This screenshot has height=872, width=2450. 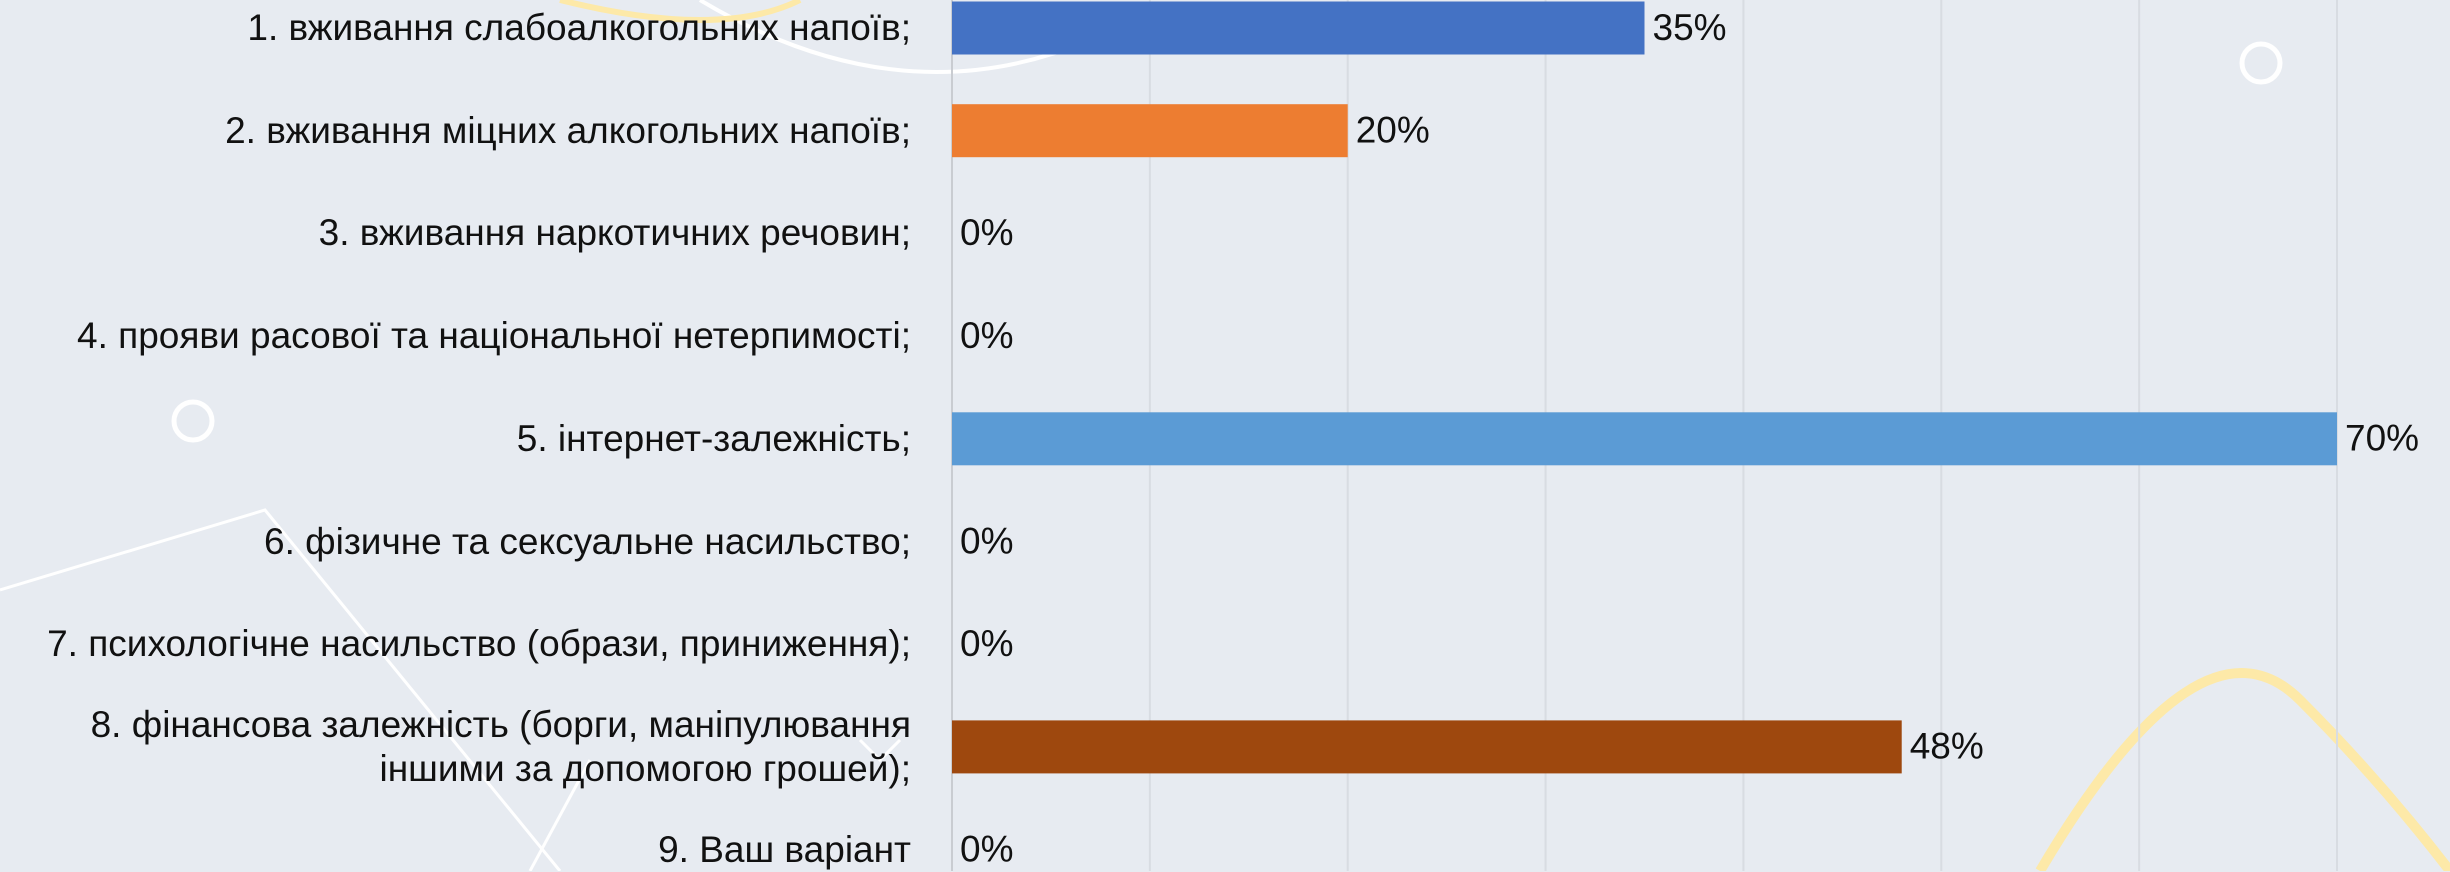 I want to click on category-label: 9. Ваш варіант, so click(x=784, y=849).